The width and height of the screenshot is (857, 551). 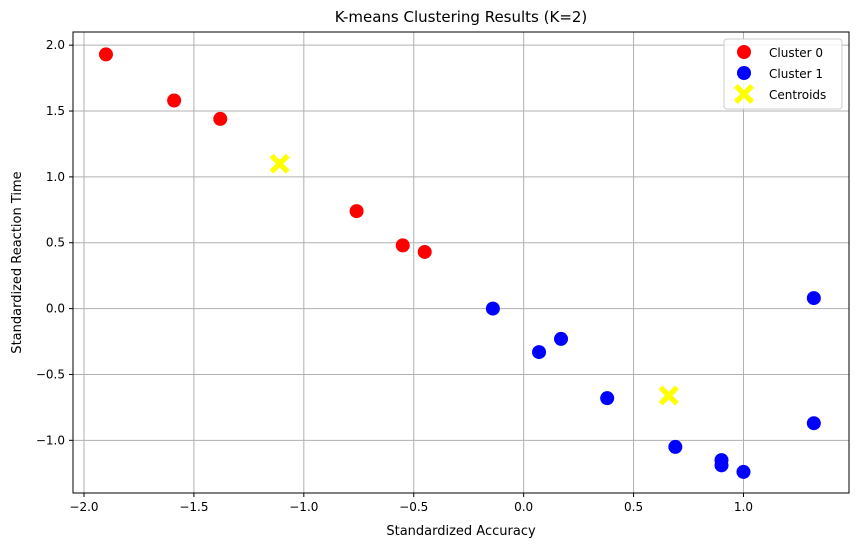 I want to click on y-tick-label: −1.0, so click(x=50, y=440).